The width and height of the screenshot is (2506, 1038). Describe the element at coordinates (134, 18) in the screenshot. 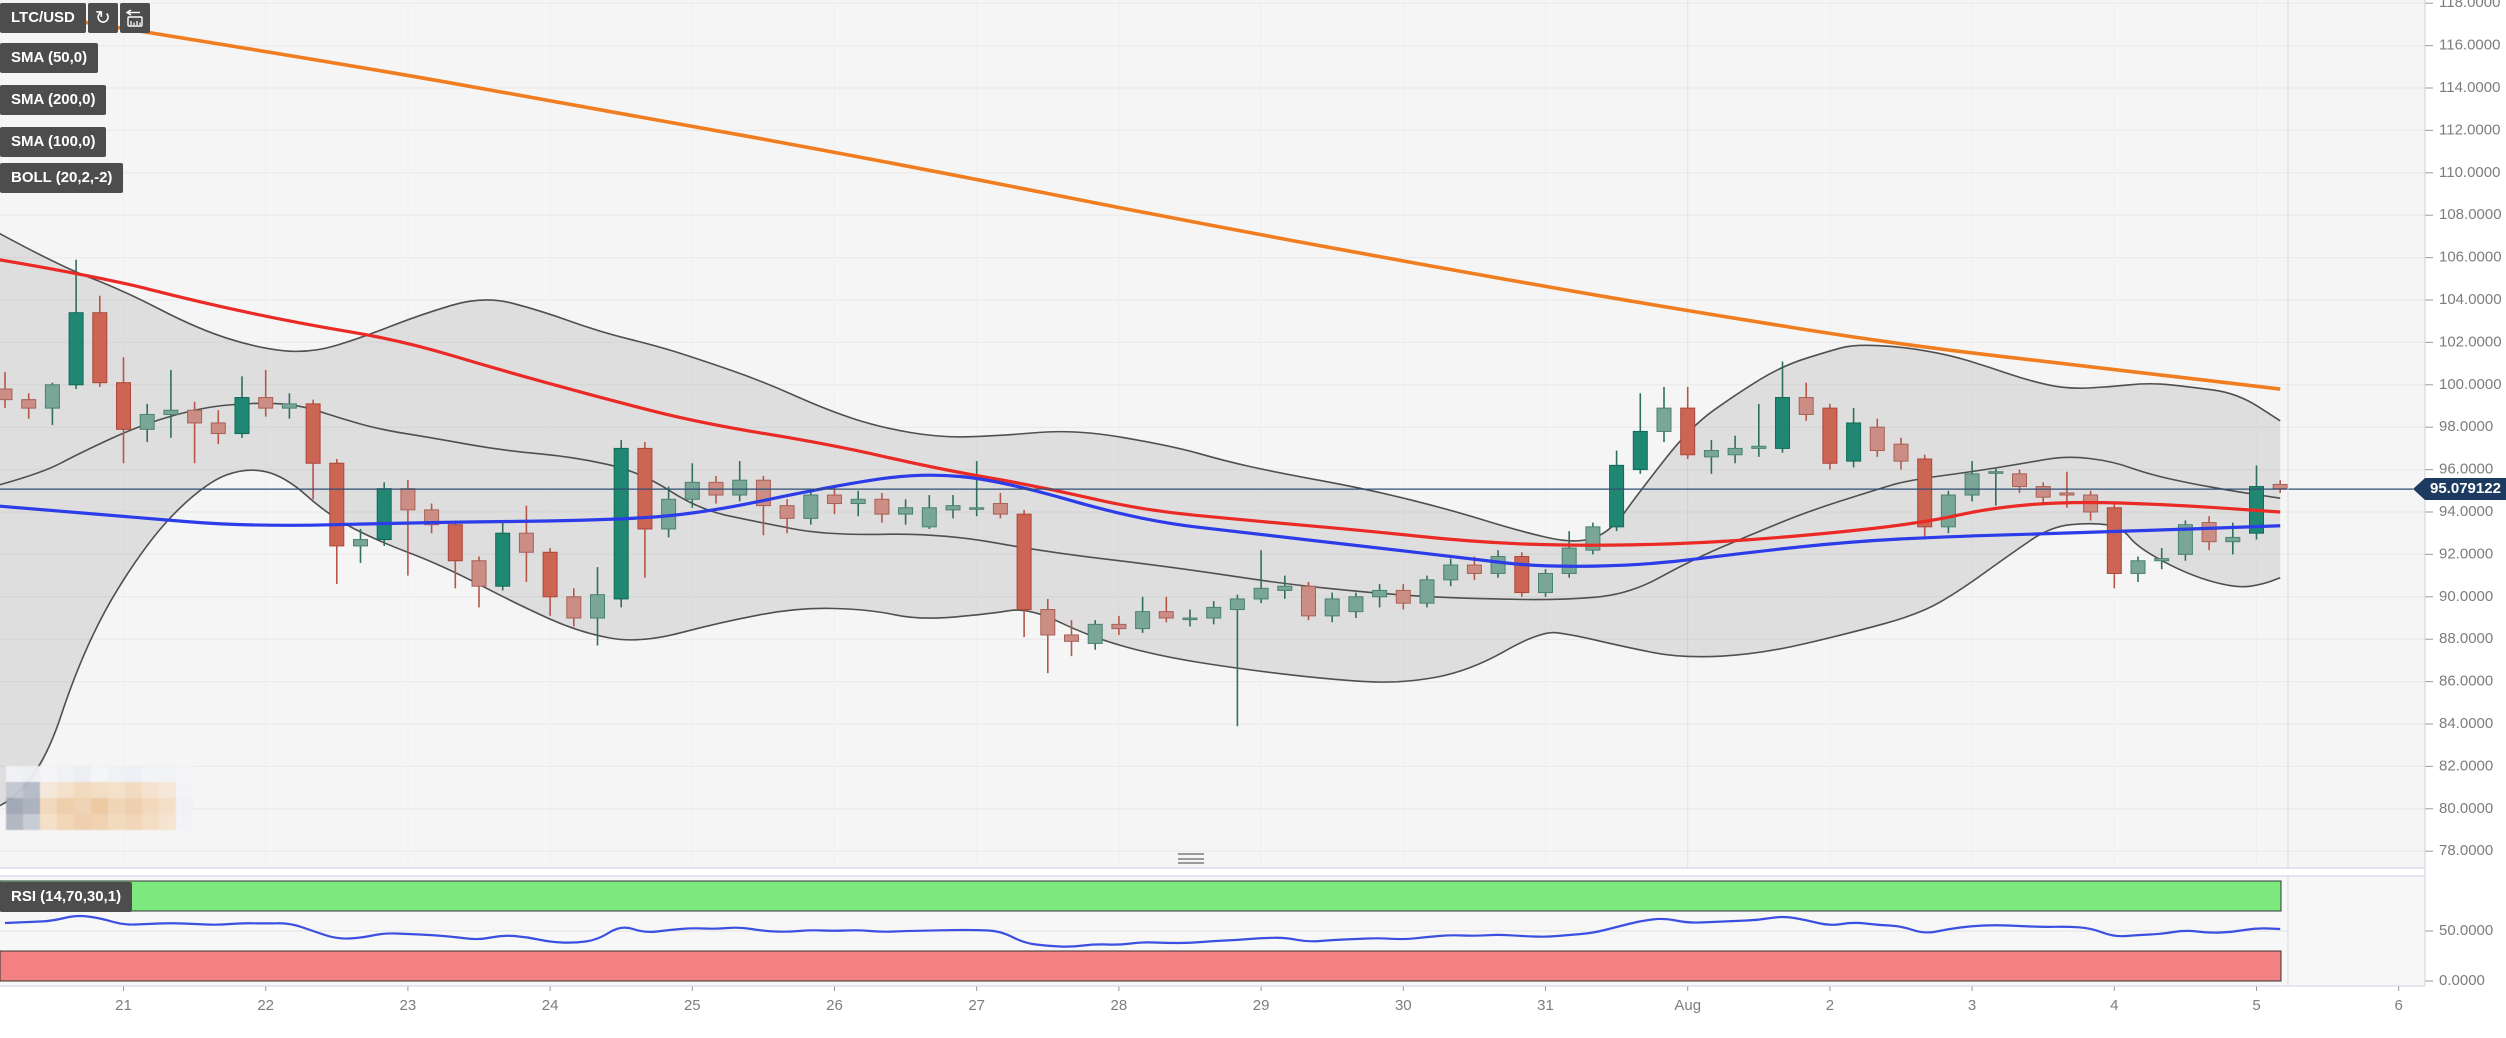

I see `measure-button` at that location.